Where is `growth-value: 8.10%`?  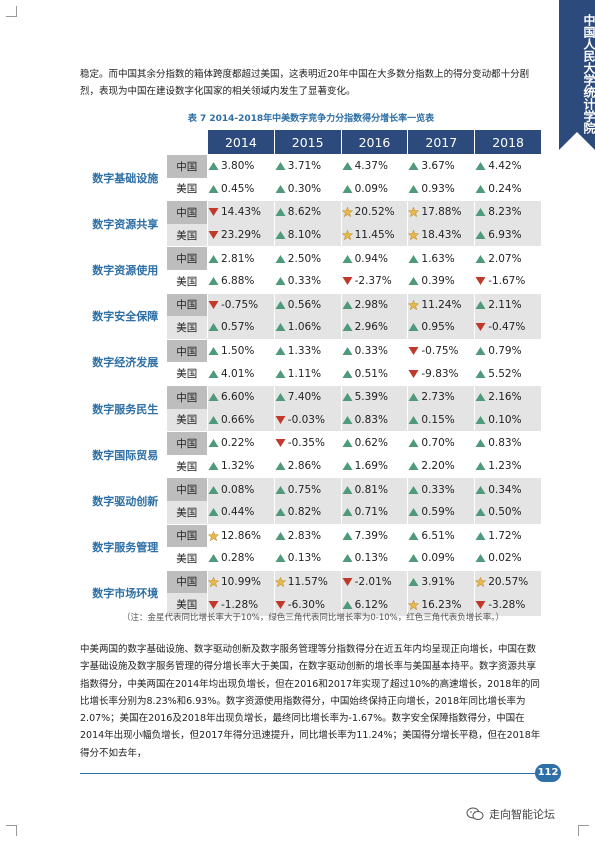
growth-value: 8.10% is located at coordinates (304, 235).